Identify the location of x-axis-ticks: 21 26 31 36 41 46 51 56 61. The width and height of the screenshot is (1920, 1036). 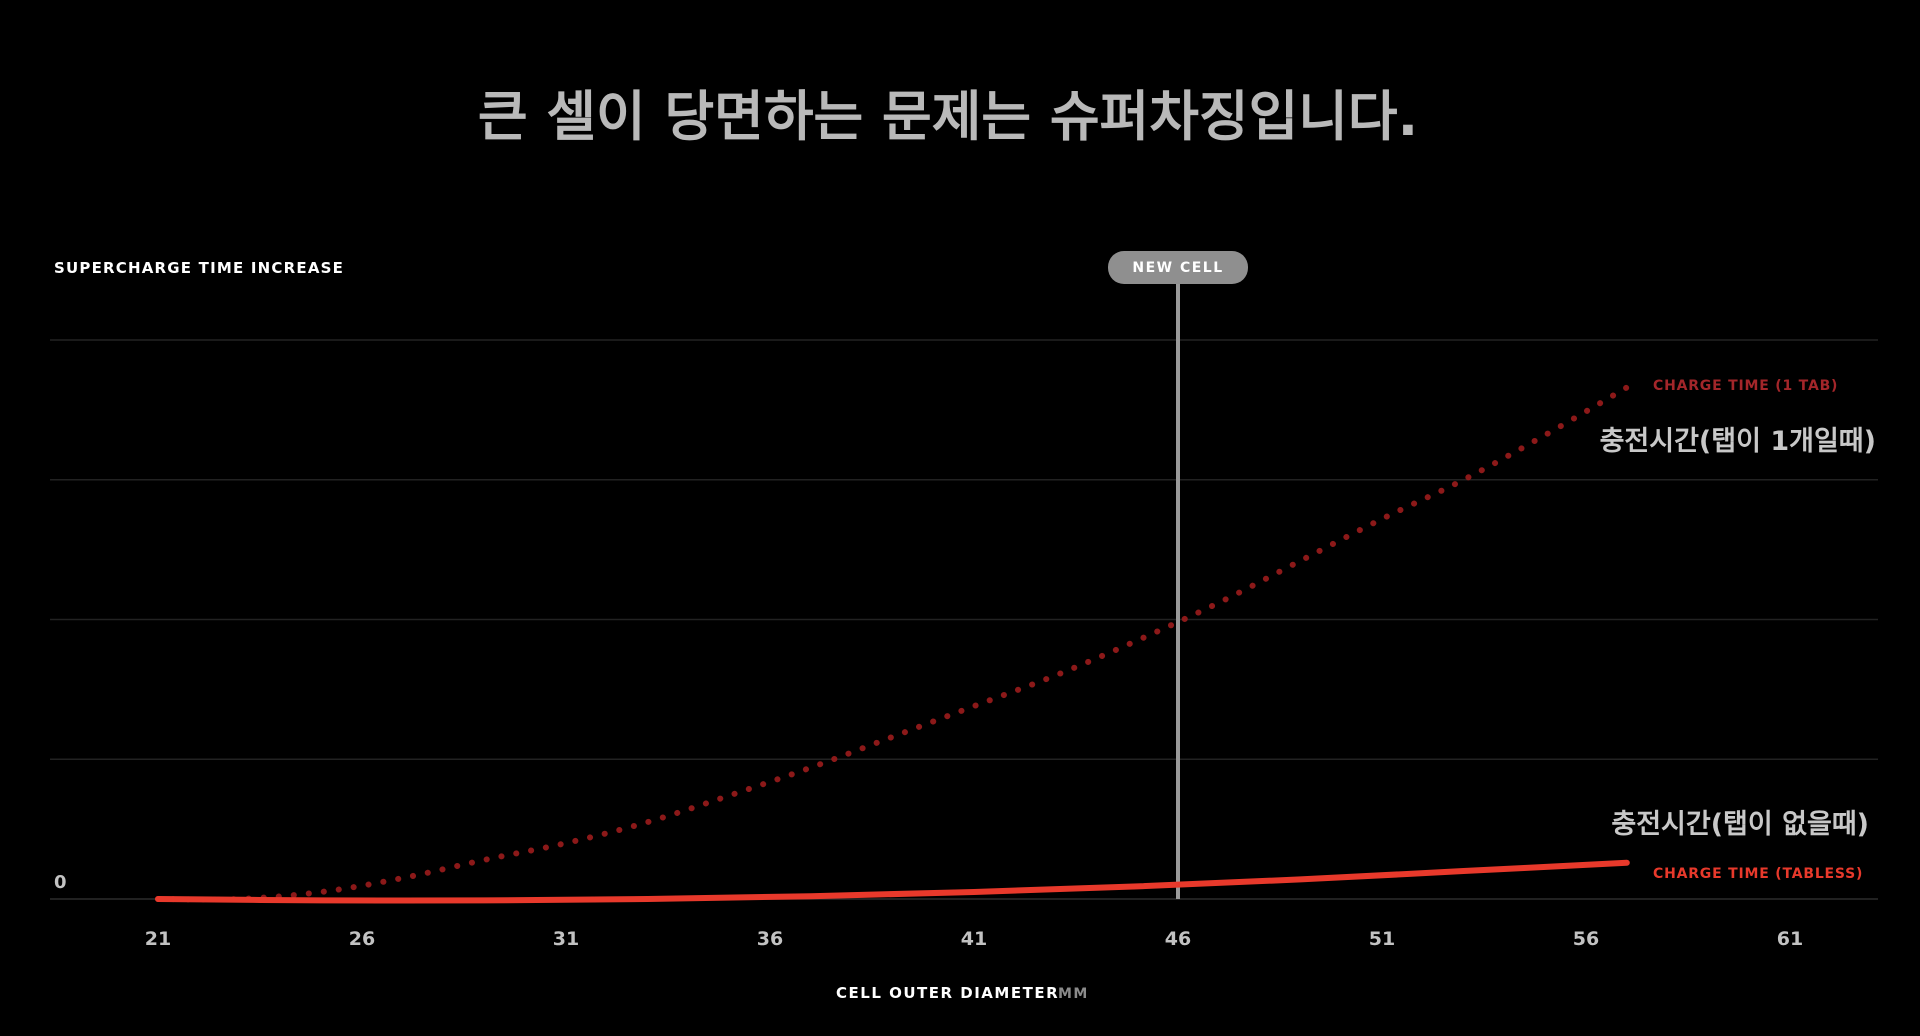
(974, 939).